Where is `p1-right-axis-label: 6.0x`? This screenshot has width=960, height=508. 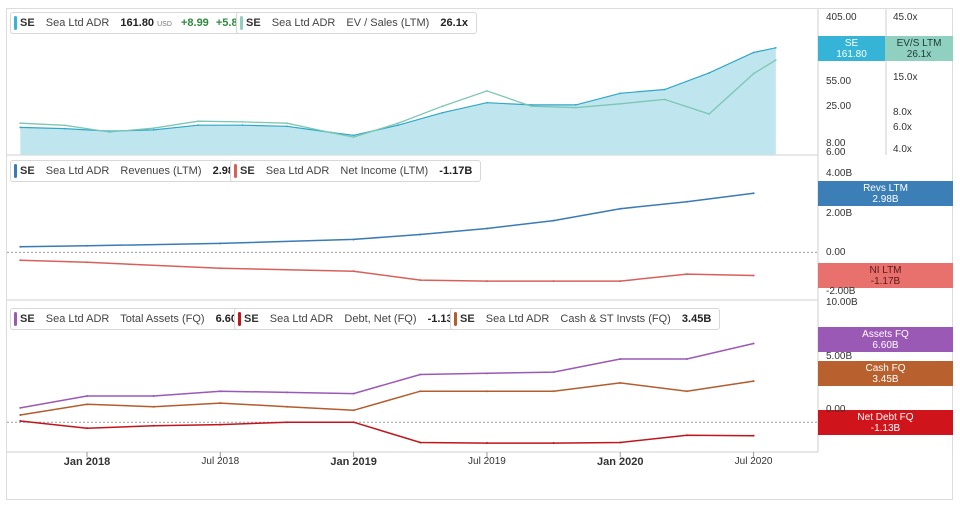
p1-right-axis-label: 6.0x is located at coordinates (902, 127).